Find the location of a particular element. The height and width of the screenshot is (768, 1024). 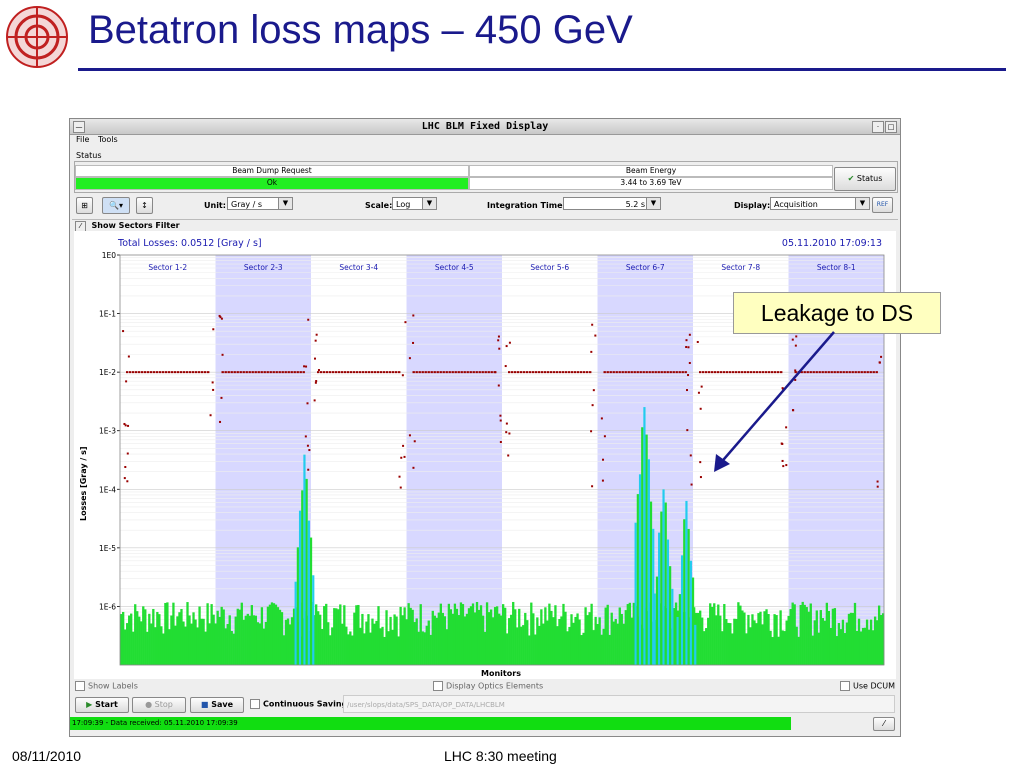

beam-energy-value: 3.44 to 3.69 TeV is located at coordinates (651, 183).